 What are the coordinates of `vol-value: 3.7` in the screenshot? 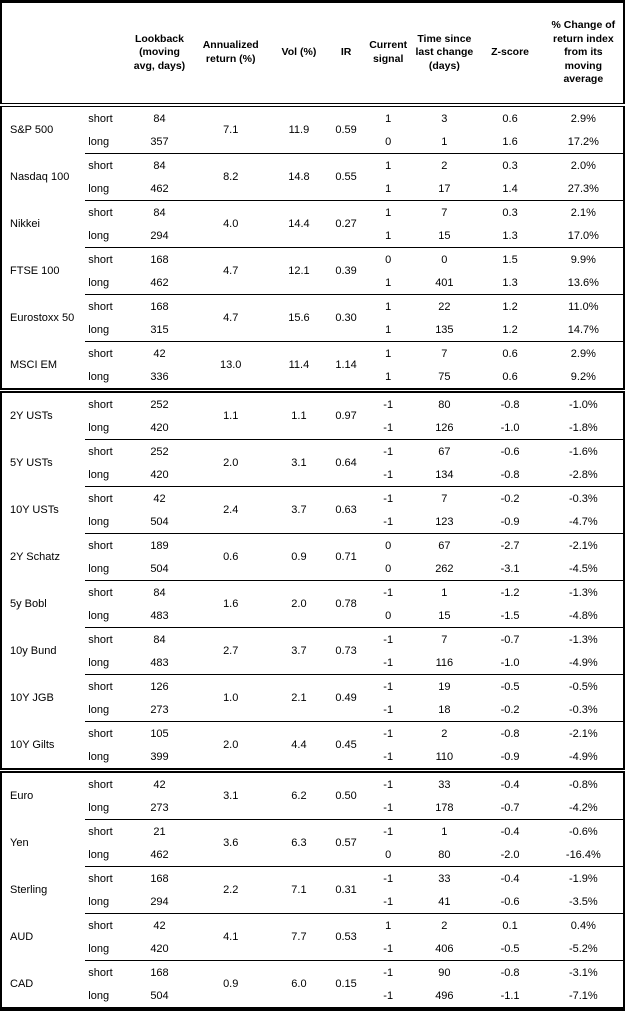 It's located at (299, 651).